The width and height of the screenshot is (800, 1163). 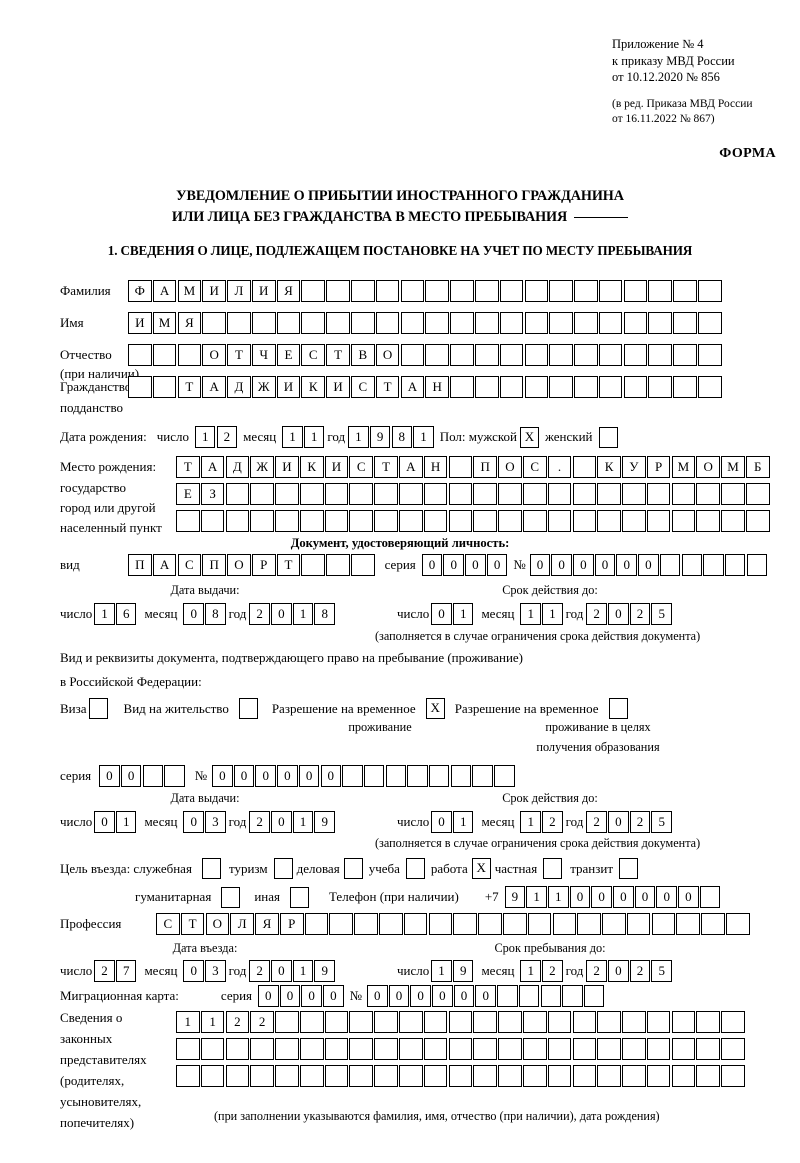 I want to click on char-cell: А, so click(x=411, y=467).